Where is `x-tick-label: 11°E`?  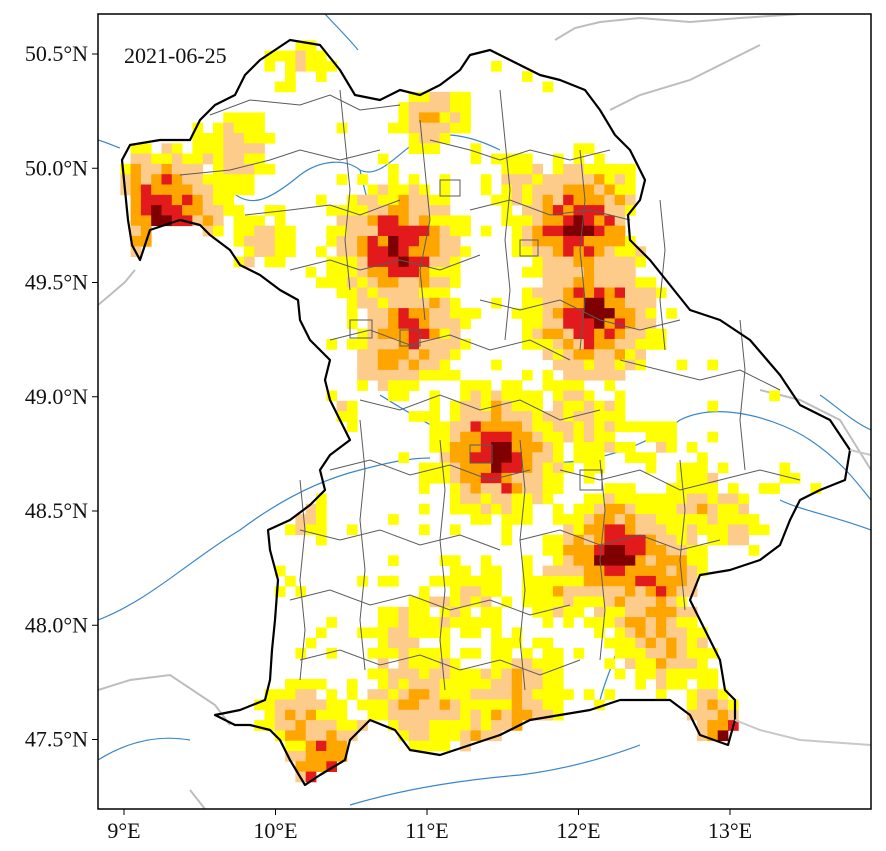
x-tick-label: 11°E is located at coordinates (426, 830).